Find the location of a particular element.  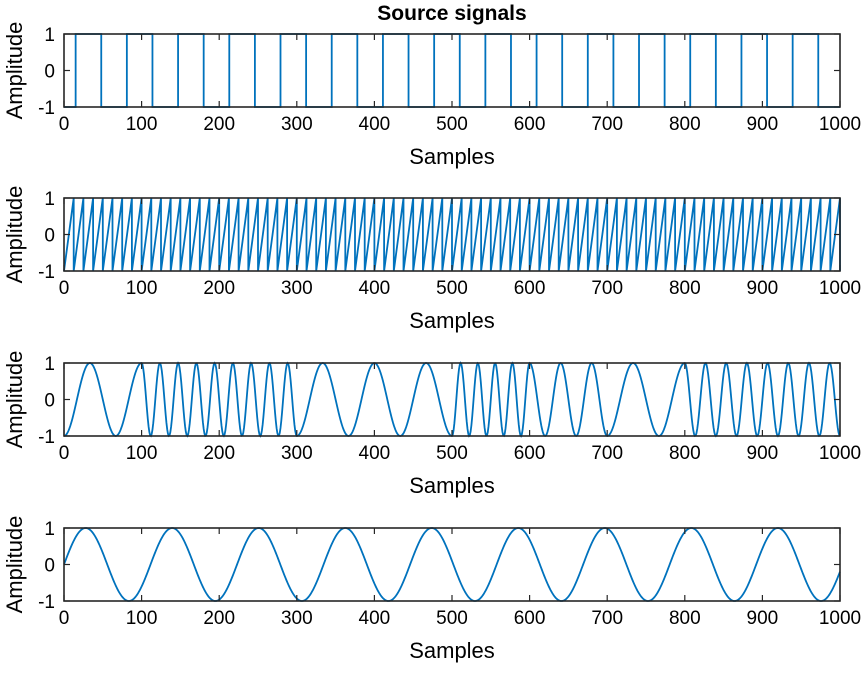

series-line-square is located at coordinates (452, 70).